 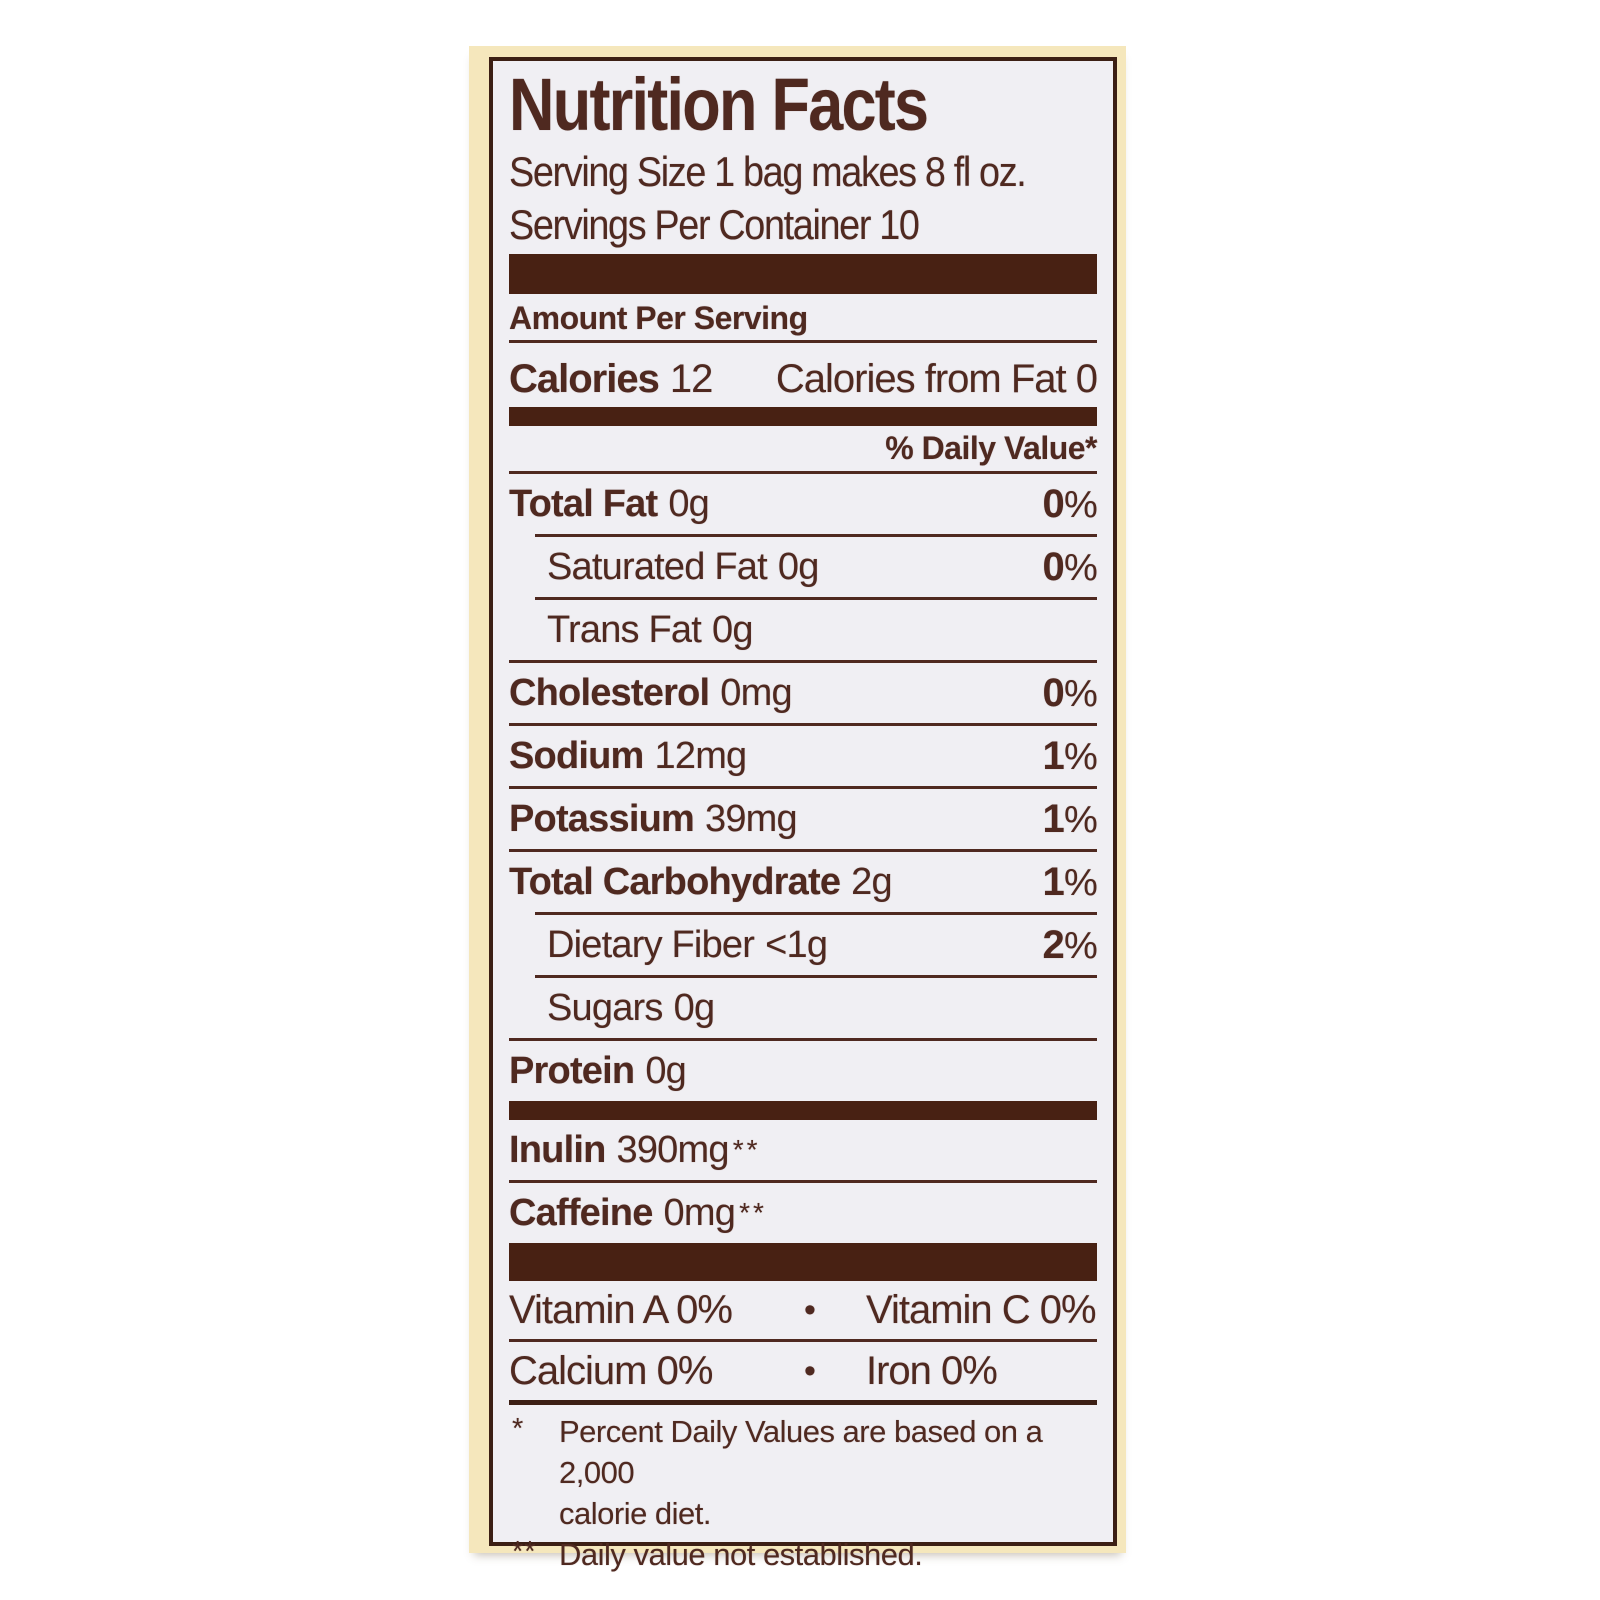 I want to click on supplement-name: Inulin, so click(x=557, y=1149).